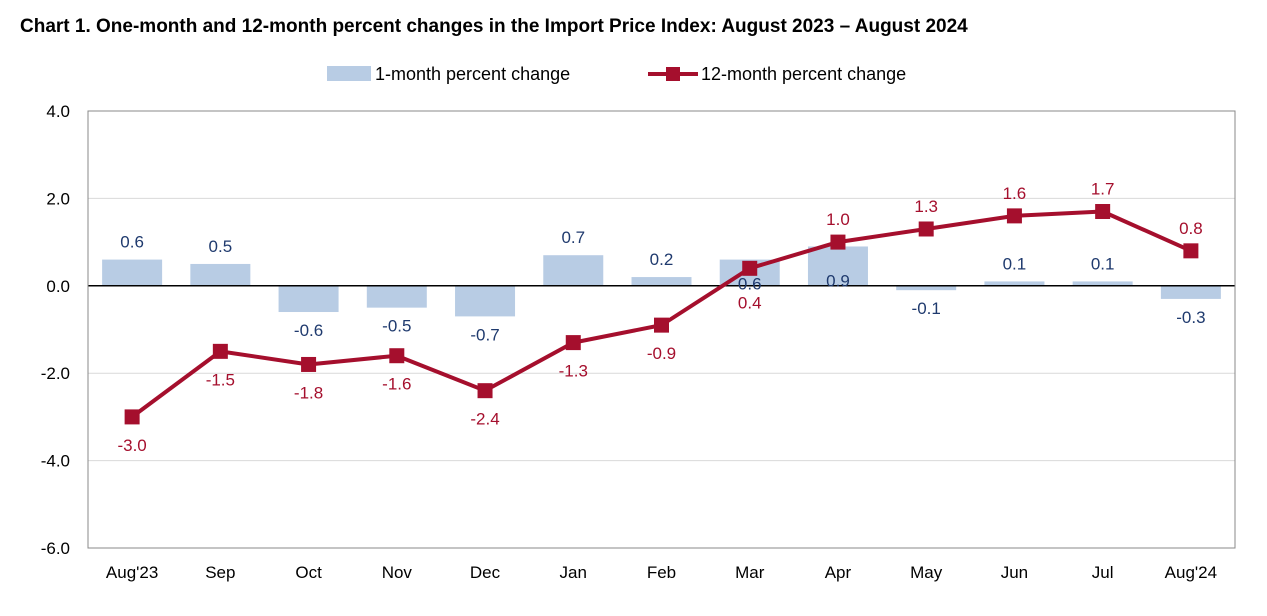 The height and width of the screenshot is (616, 1267). What do you see at coordinates (1191, 572) in the screenshot?
I see `x-tick-label: Aug'24` at bounding box center [1191, 572].